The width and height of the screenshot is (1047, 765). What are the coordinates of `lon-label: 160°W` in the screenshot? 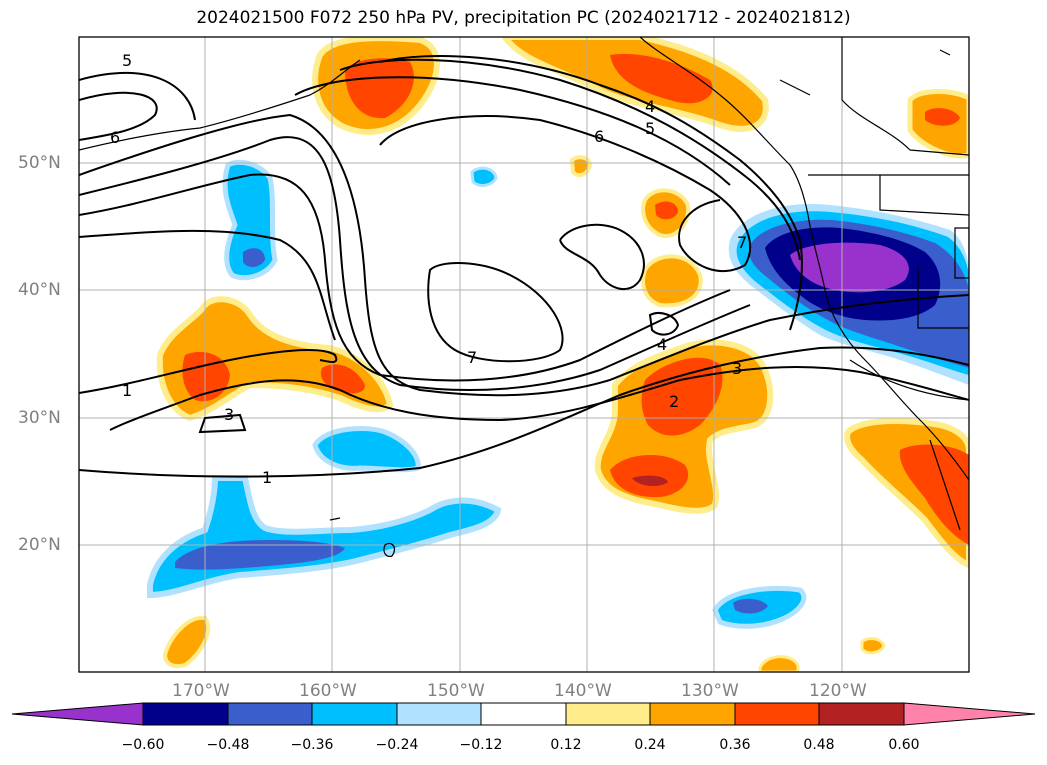 It's located at (328, 691).